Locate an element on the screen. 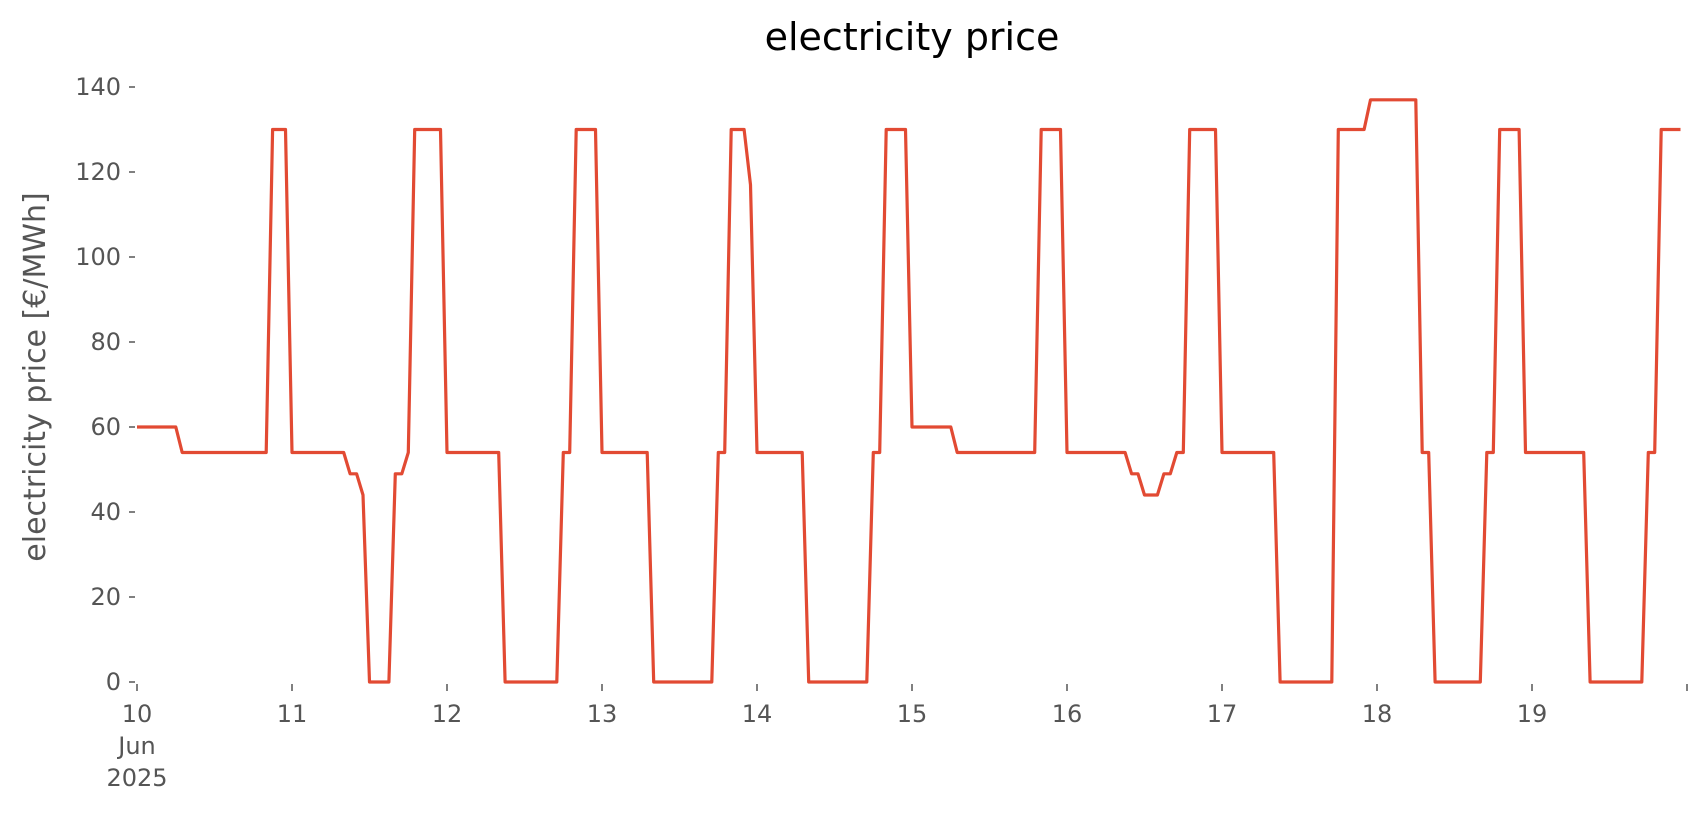  y-axis: 0 20 40 60 80 100 120 140 is located at coordinates (105, 384).